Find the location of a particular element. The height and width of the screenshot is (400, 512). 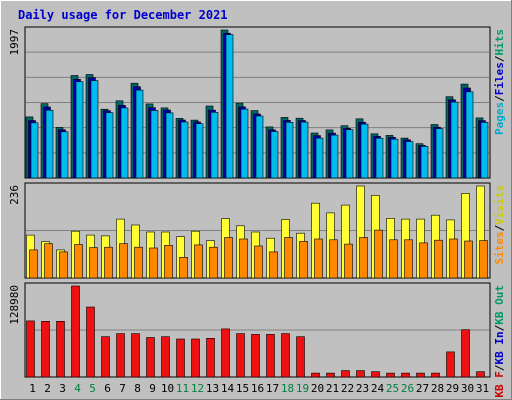

legend-bottom: KB F/KB In/KB Out is located at coordinates (499, 341).